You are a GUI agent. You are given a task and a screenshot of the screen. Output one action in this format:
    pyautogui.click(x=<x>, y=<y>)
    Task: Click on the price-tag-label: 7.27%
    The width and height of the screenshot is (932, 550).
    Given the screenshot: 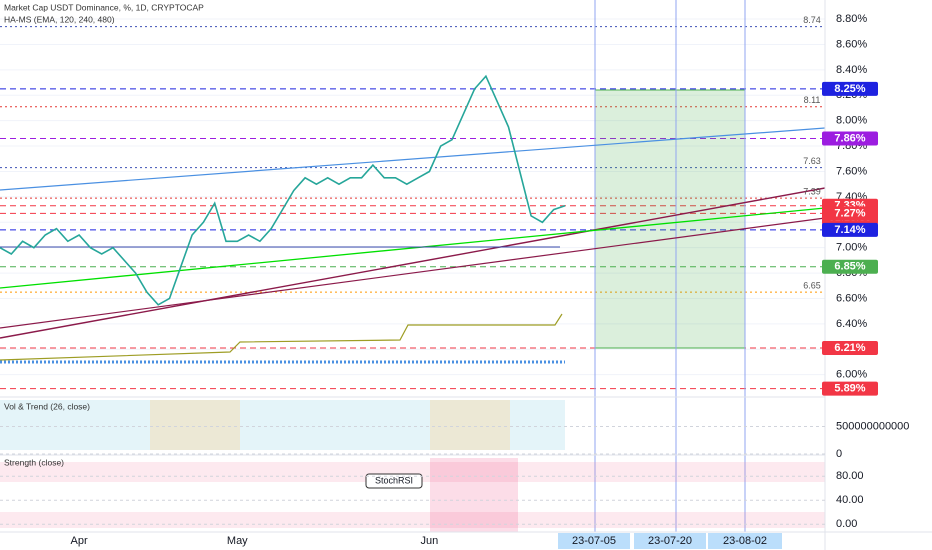 What is the action you would take?
    pyautogui.click(x=849, y=213)
    